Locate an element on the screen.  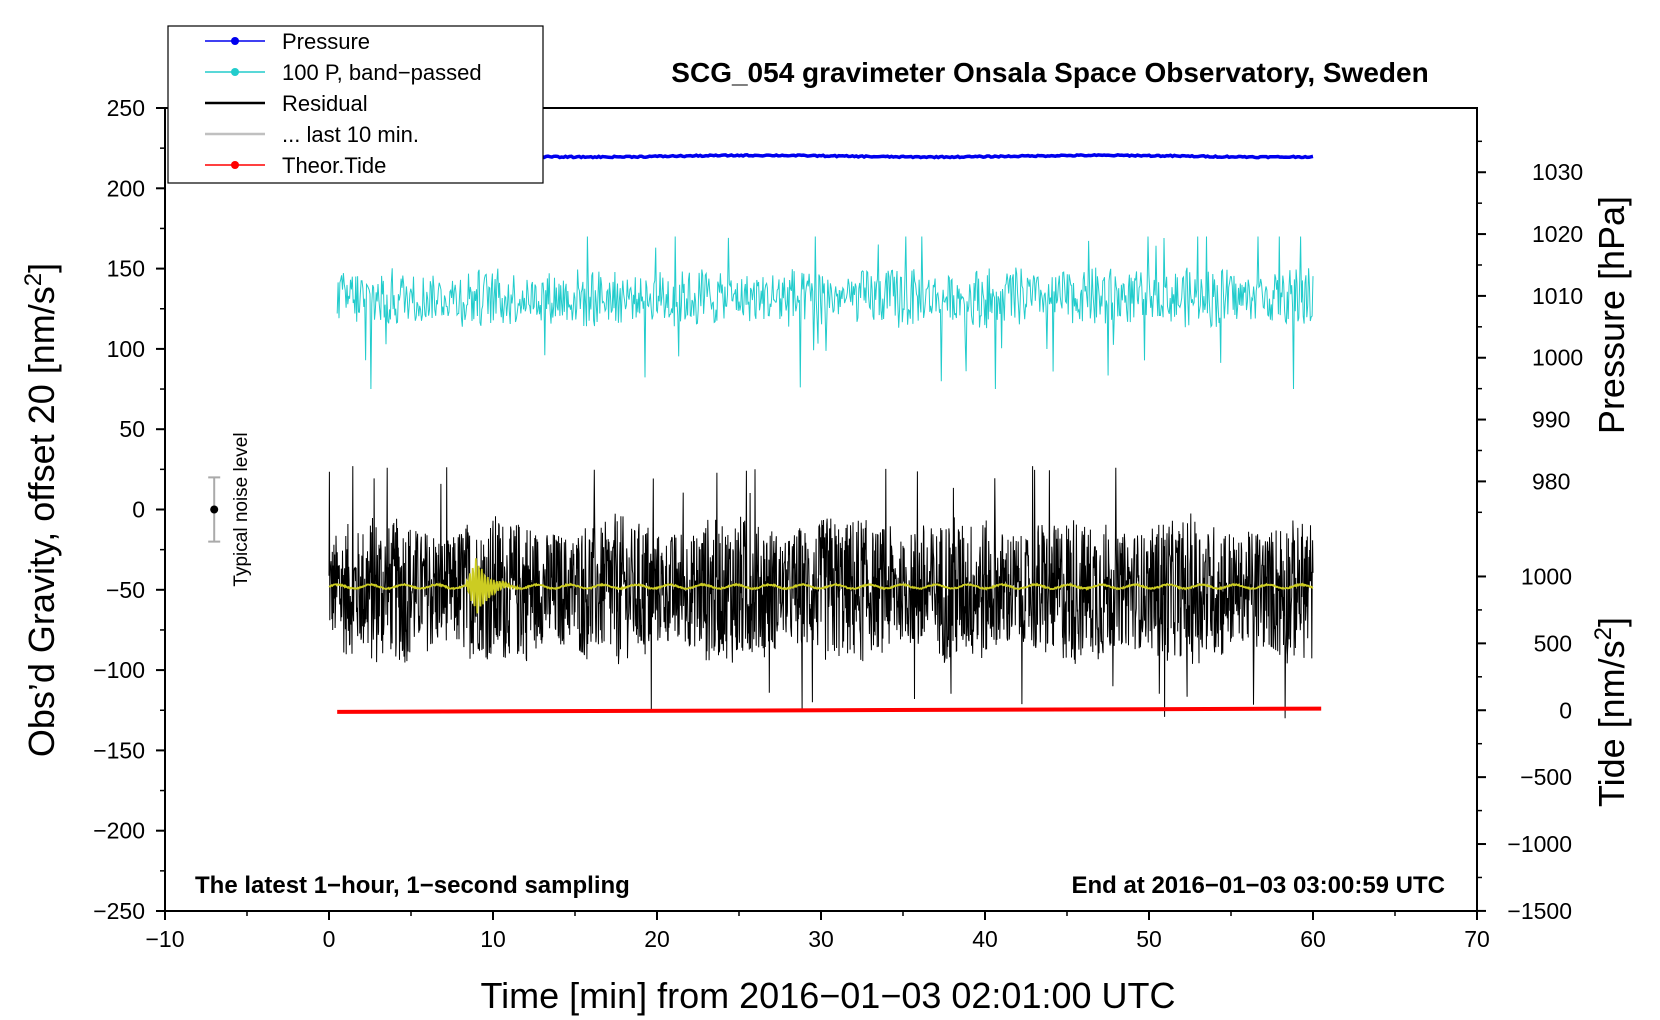
annotation-sampling: The latest 1−hour, 1−second sampling is located at coordinates (412, 885).